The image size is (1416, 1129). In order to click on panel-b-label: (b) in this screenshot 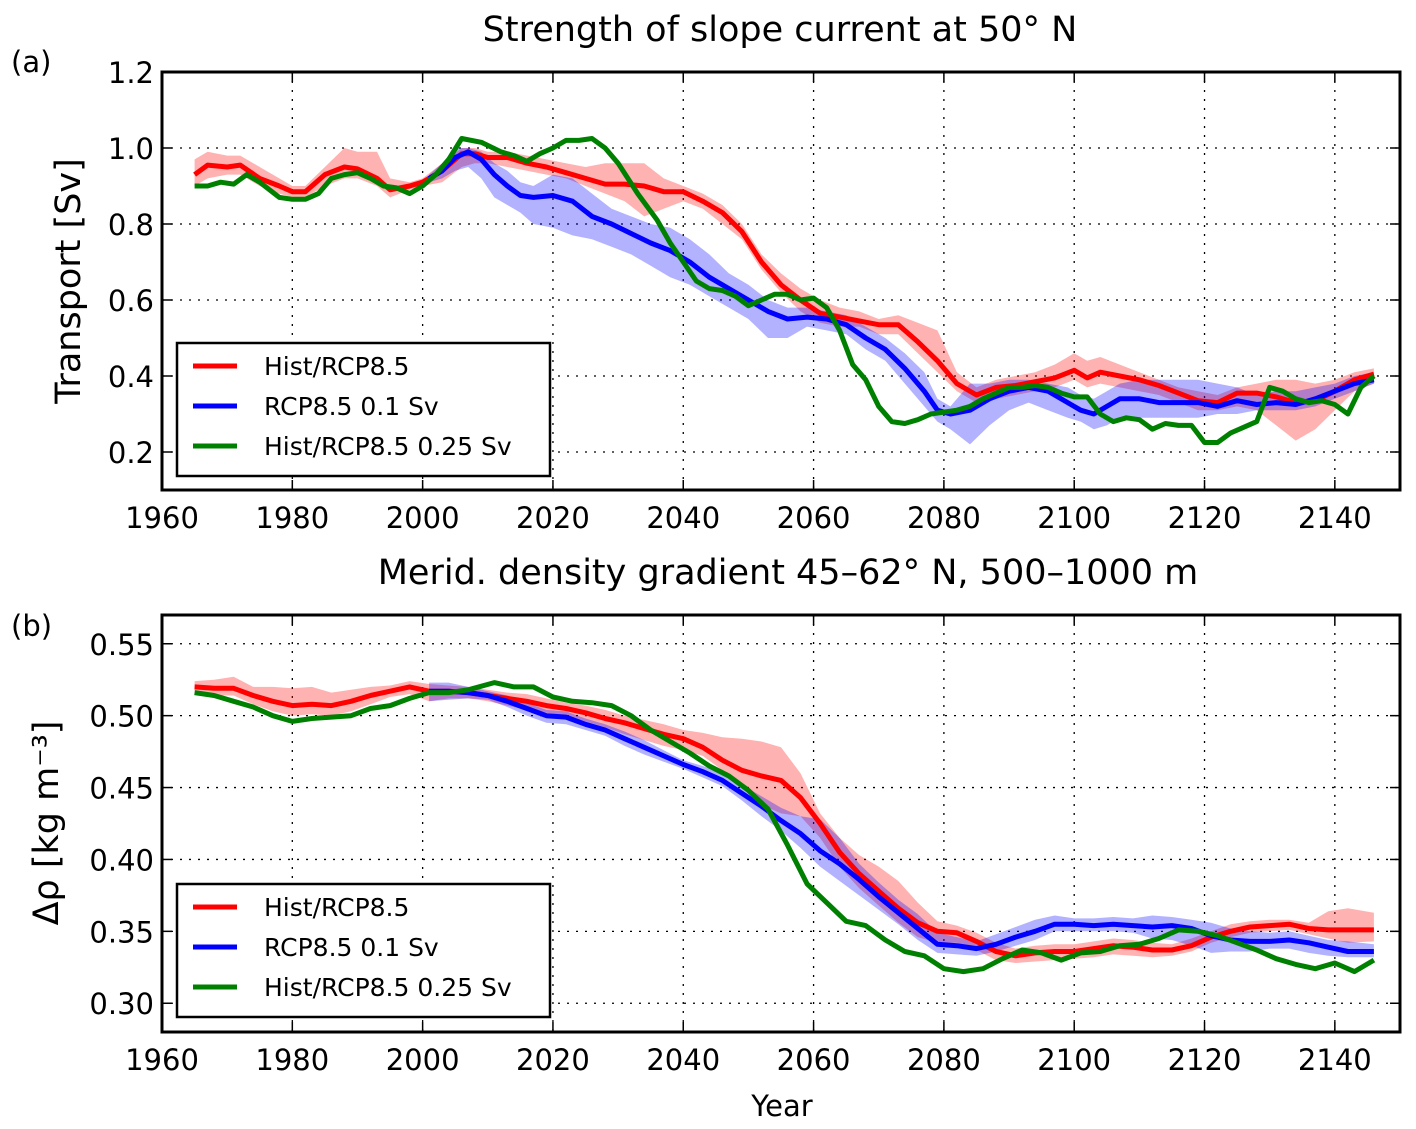, I will do `click(31, 626)`.